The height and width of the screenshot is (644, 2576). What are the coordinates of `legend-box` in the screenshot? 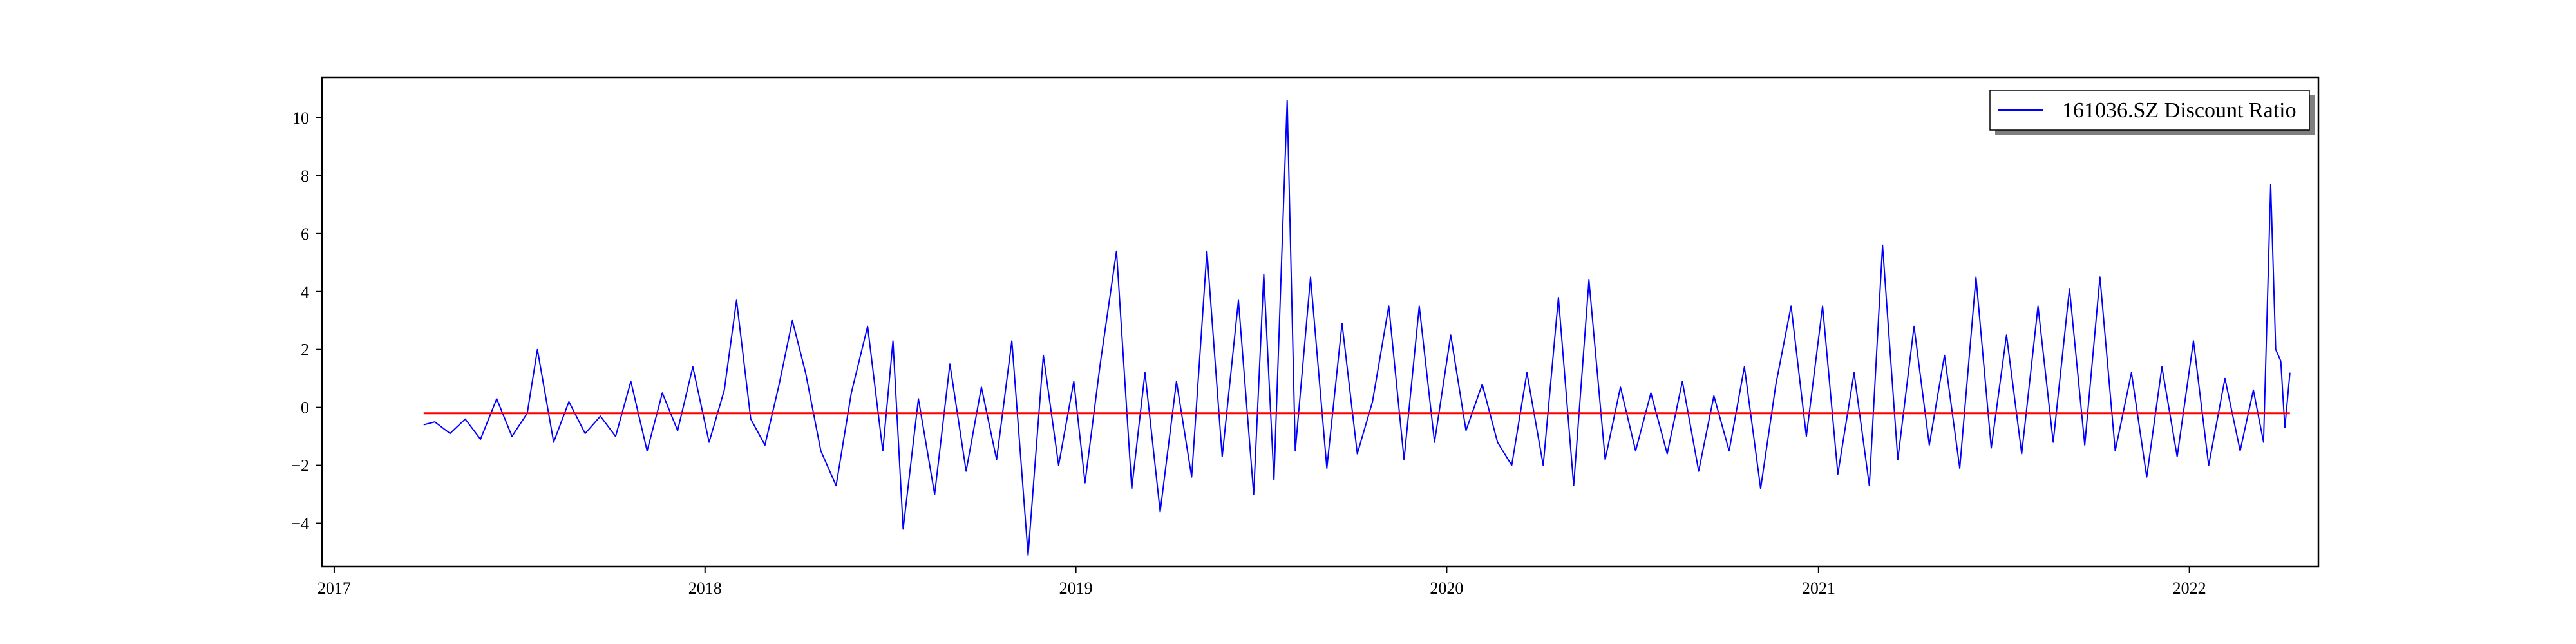 It's located at (2149, 111).